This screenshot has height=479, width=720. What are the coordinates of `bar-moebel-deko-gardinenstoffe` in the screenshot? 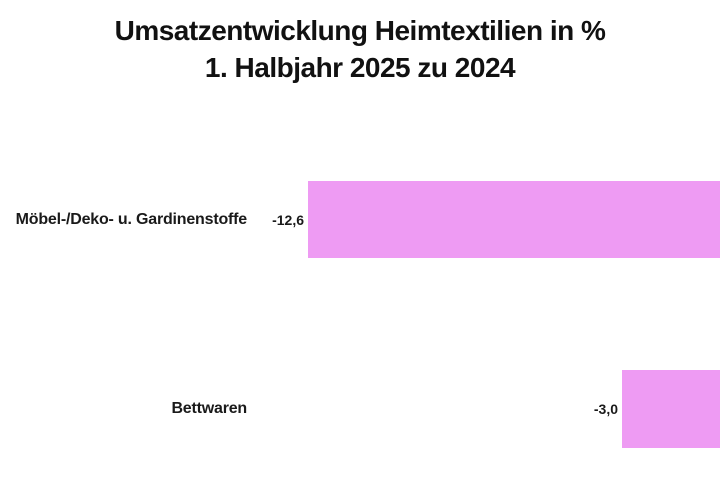 It's located at (514, 219).